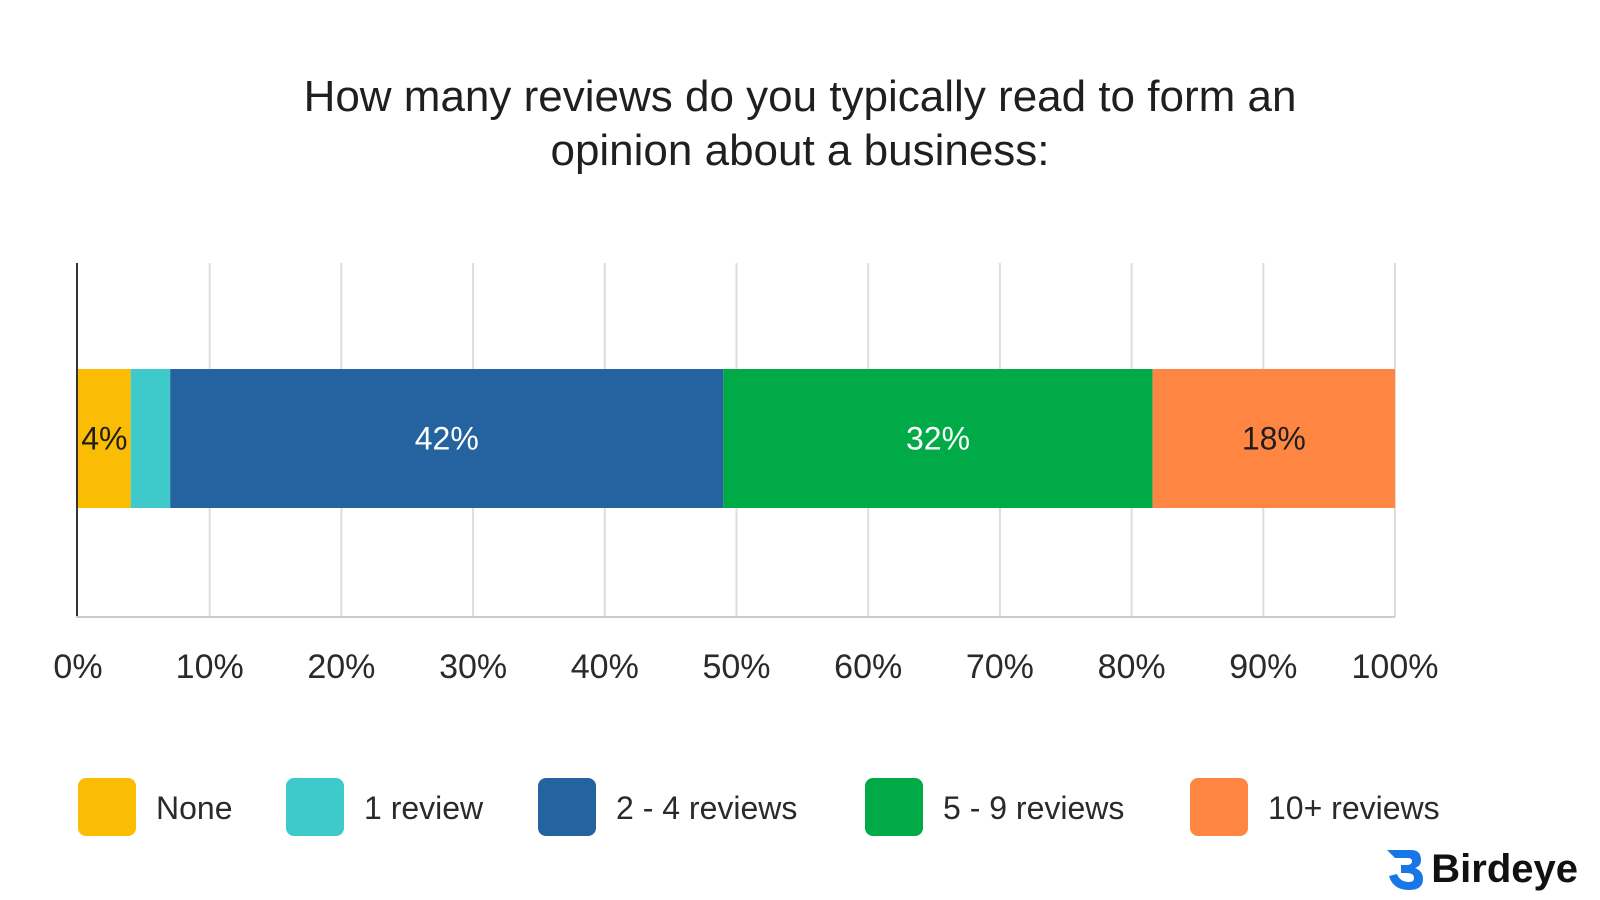 The width and height of the screenshot is (1600, 900). Describe the element at coordinates (707, 808) in the screenshot. I see `legend-label-2: 2 - 4 reviews` at that location.